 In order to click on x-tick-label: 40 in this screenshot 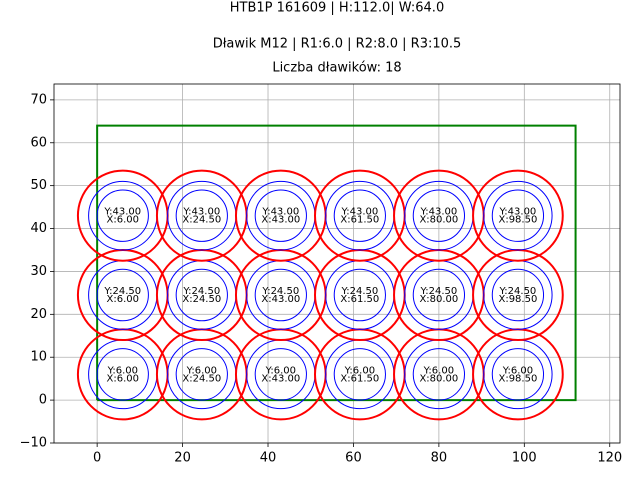, I will do `click(268, 458)`.